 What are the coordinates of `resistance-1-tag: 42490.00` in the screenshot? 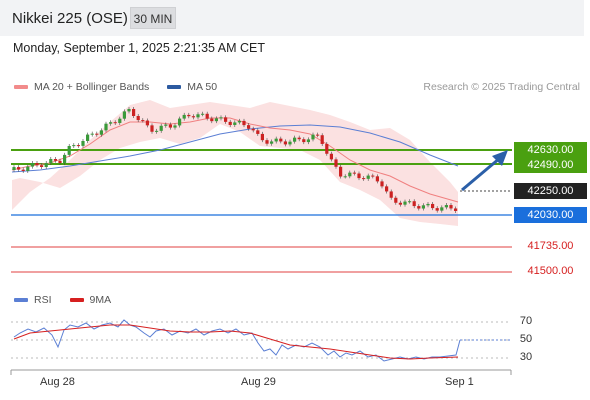 It's located at (550, 165).